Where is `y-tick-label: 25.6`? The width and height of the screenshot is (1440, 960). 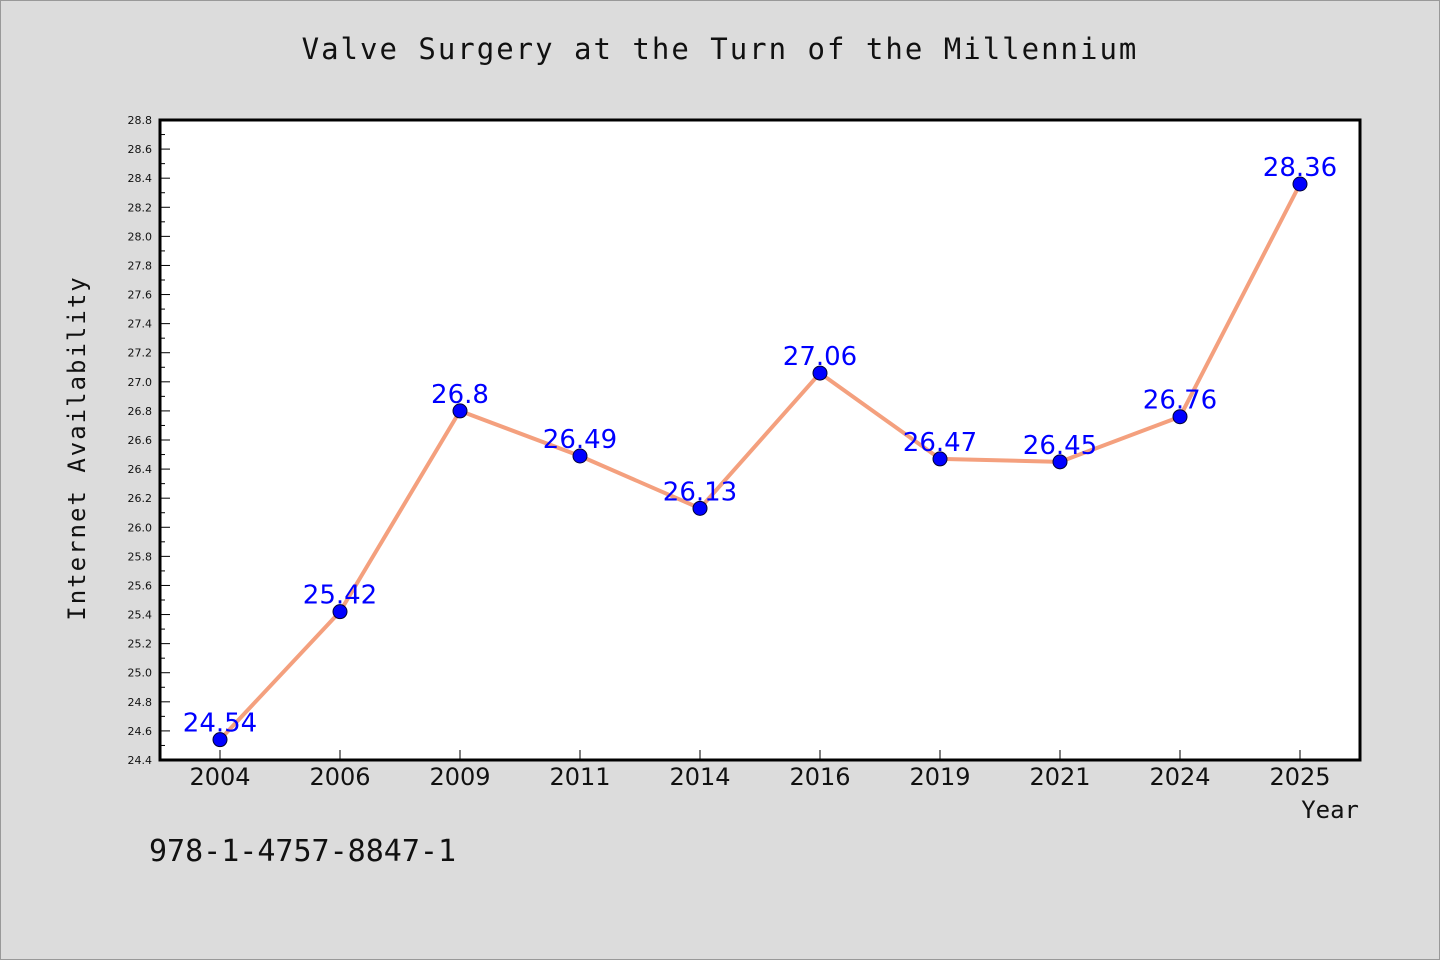 y-tick-label: 25.6 is located at coordinates (140, 585).